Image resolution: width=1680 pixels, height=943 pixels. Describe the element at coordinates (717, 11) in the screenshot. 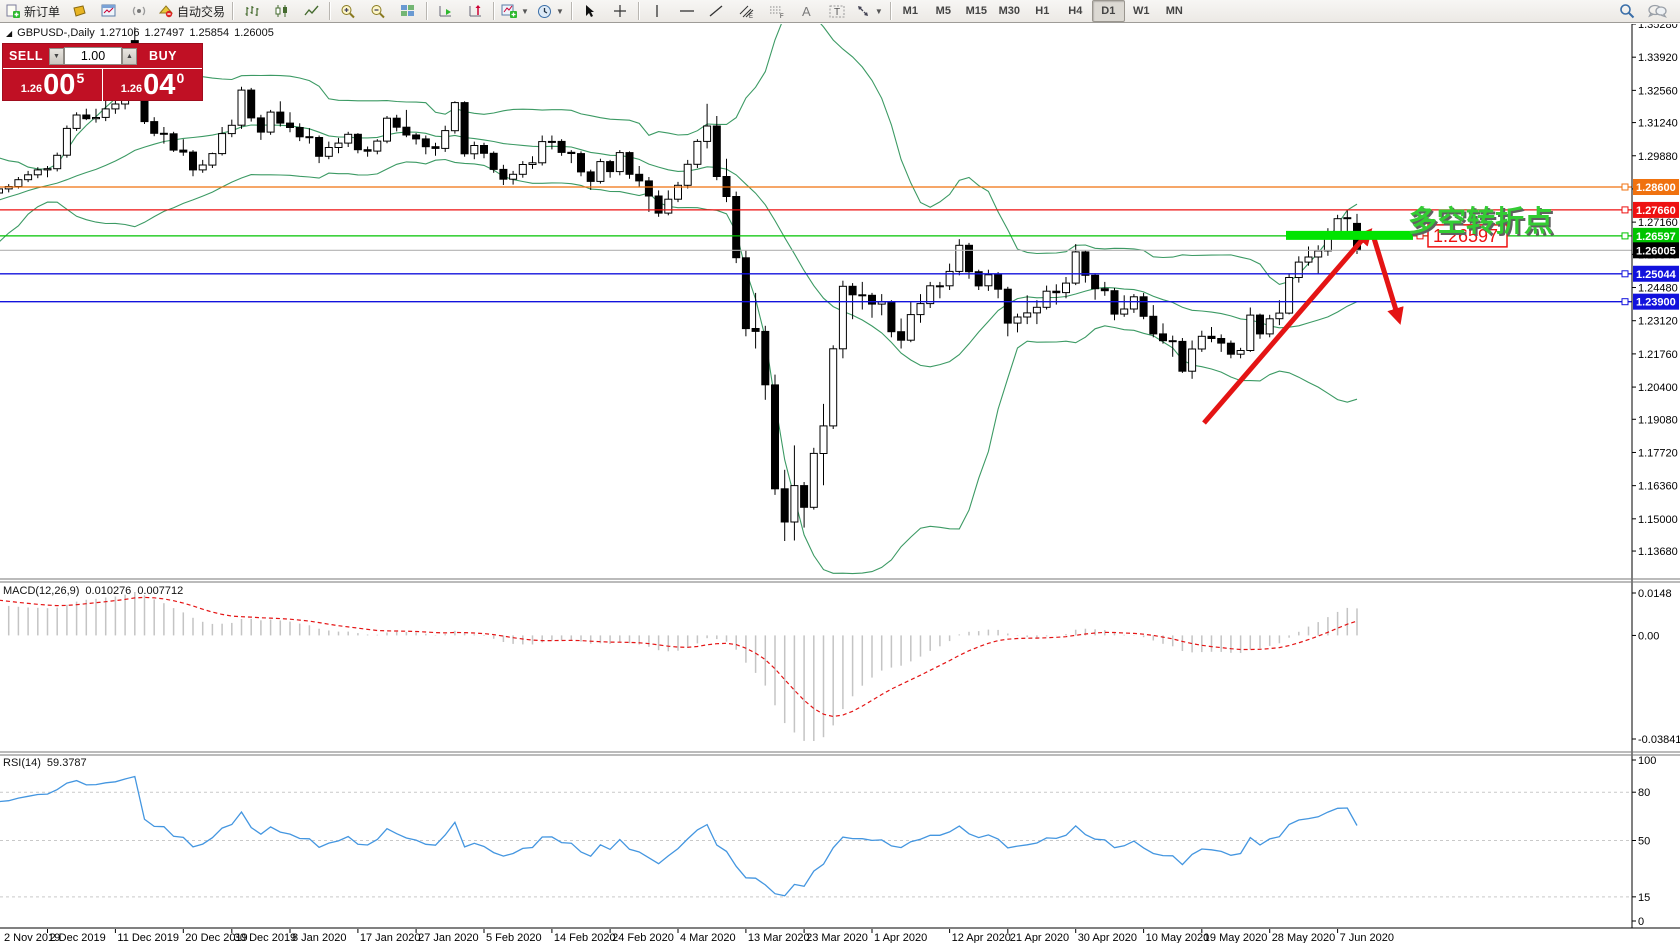

I see `trendline-tool-button` at that location.